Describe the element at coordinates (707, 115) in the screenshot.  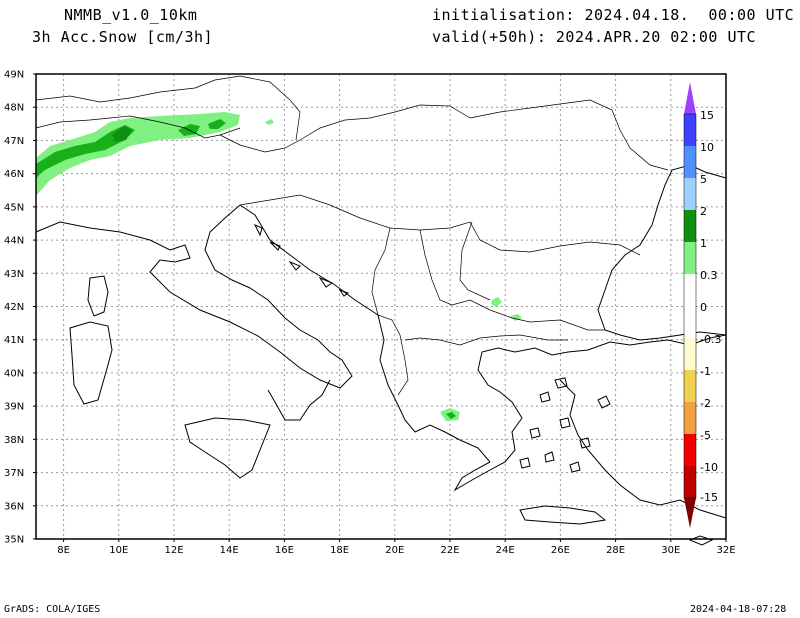
I see `colorbar-label: 15` at that location.